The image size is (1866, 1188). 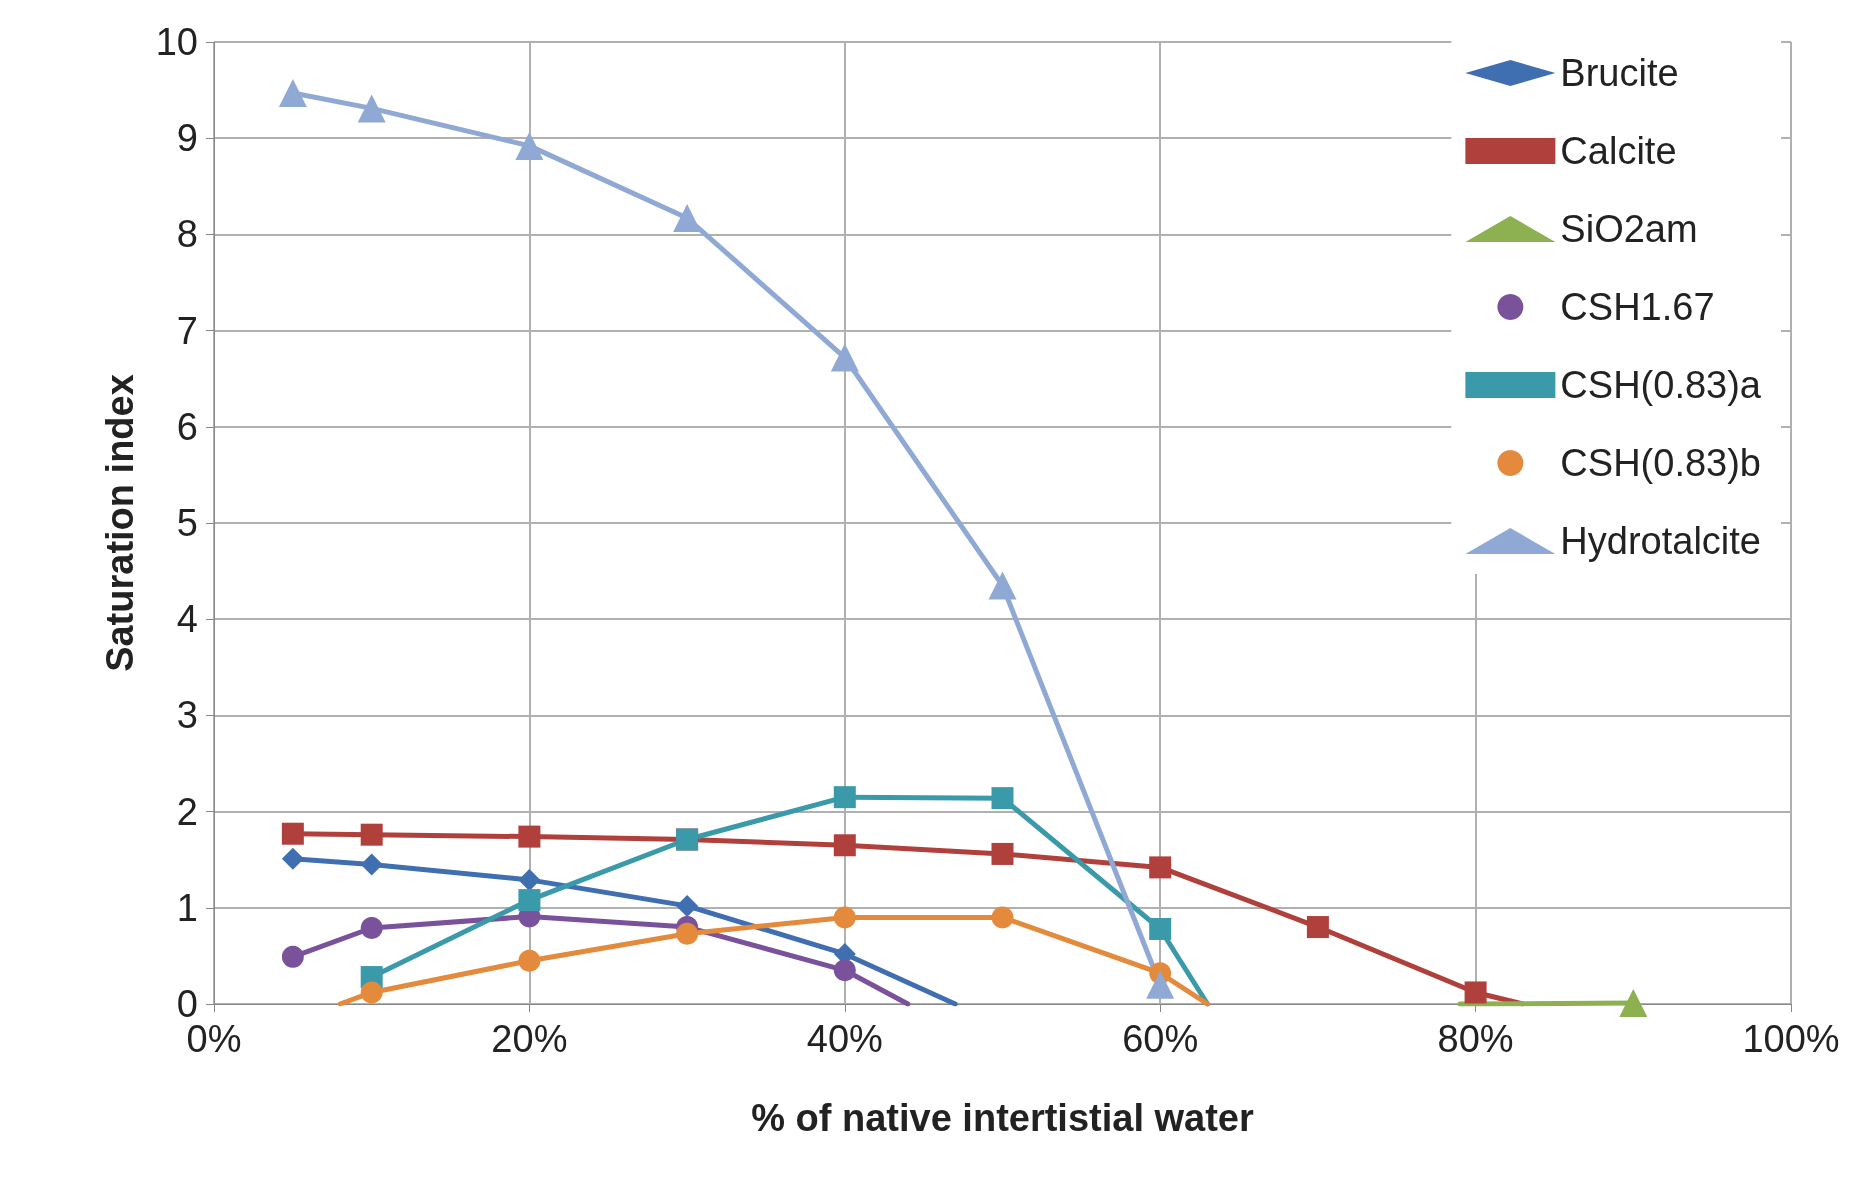 I want to click on y-tick-label: 5, so click(x=187, y=523).